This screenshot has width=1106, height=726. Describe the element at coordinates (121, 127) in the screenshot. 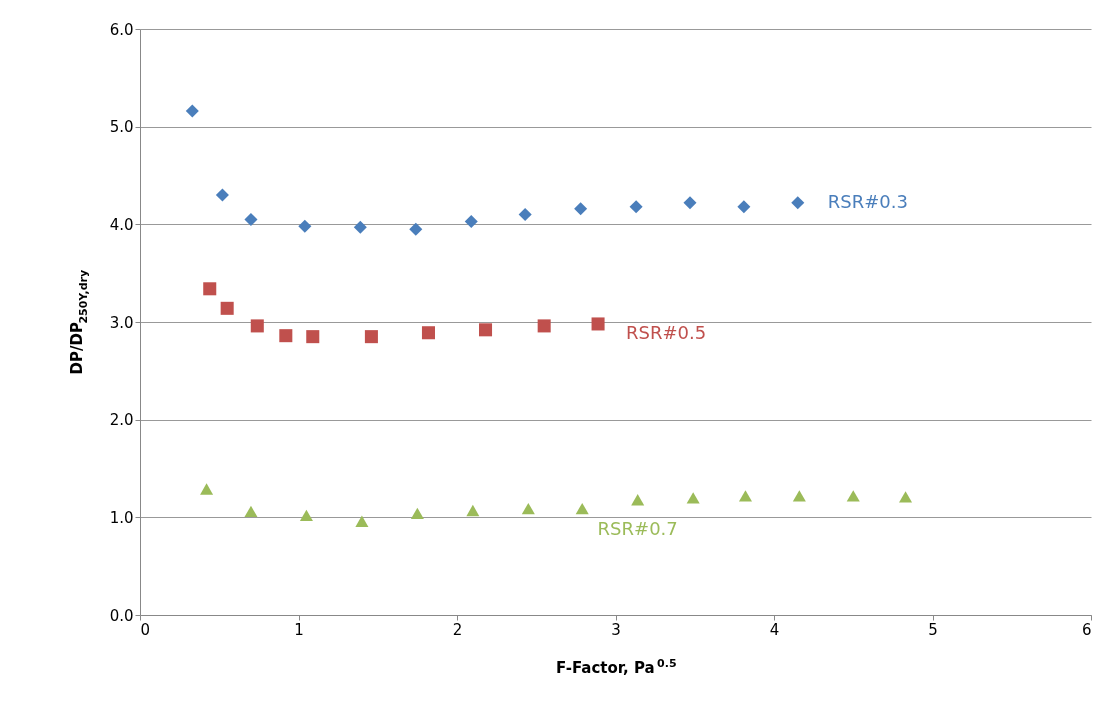

I see `y-tick-label: 5.0` at that location.